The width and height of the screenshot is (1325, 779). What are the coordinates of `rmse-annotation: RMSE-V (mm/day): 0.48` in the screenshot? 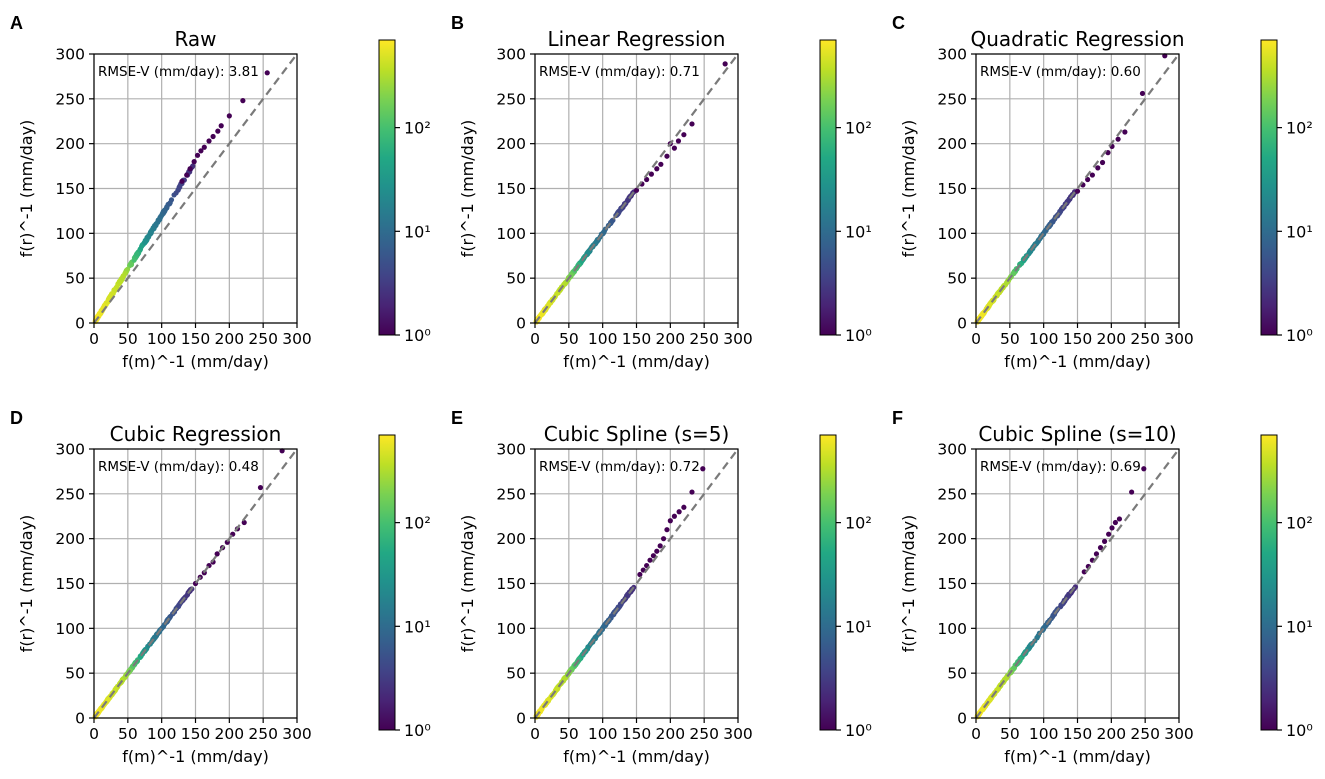 It's located at (178, 467).